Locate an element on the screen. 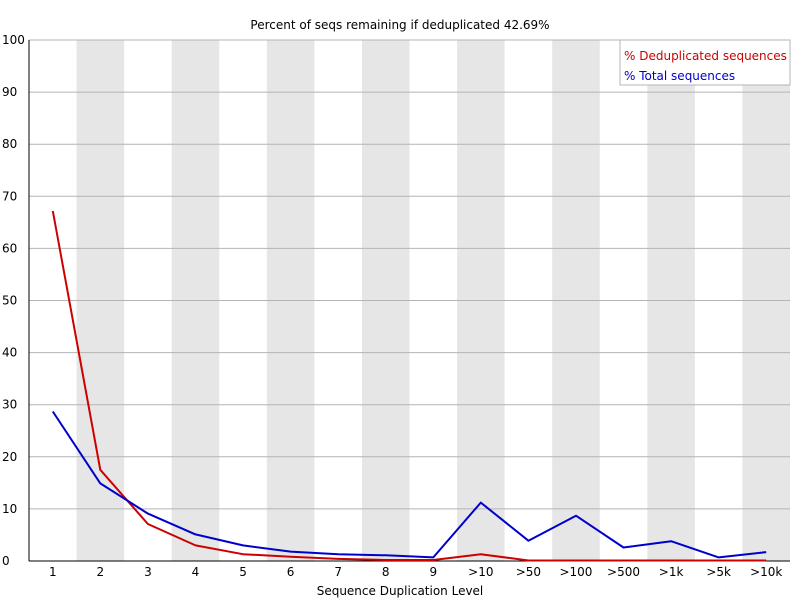 The width and height of the screenshot is (800, 600). x-tick-label: 8 is located at coordinates (386, 572).